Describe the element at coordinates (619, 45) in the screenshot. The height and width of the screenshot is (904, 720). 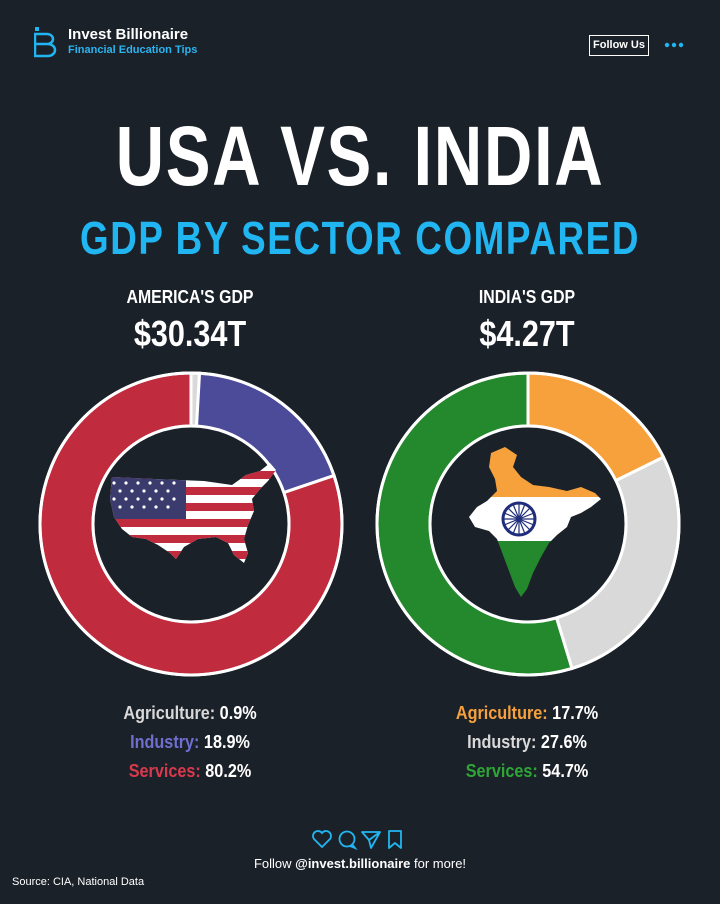
I see `follow-button: Follow Us` at that location.